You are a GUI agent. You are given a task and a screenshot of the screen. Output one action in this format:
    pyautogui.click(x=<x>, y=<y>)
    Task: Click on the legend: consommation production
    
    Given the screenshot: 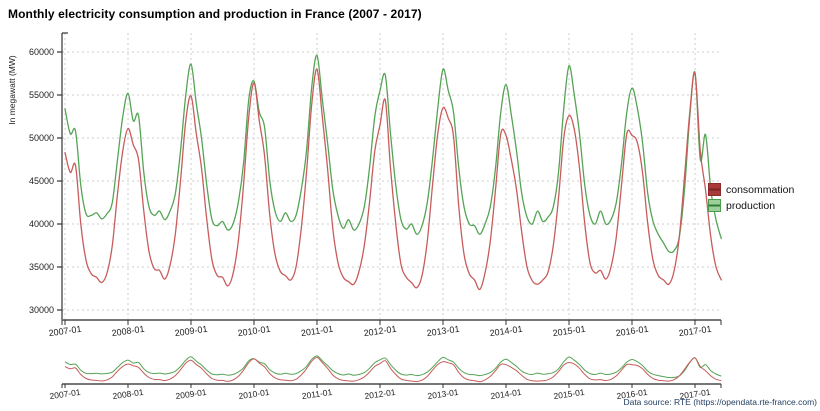 What is the action you would take?
    pyautogui.click(x=751, y=199)
    